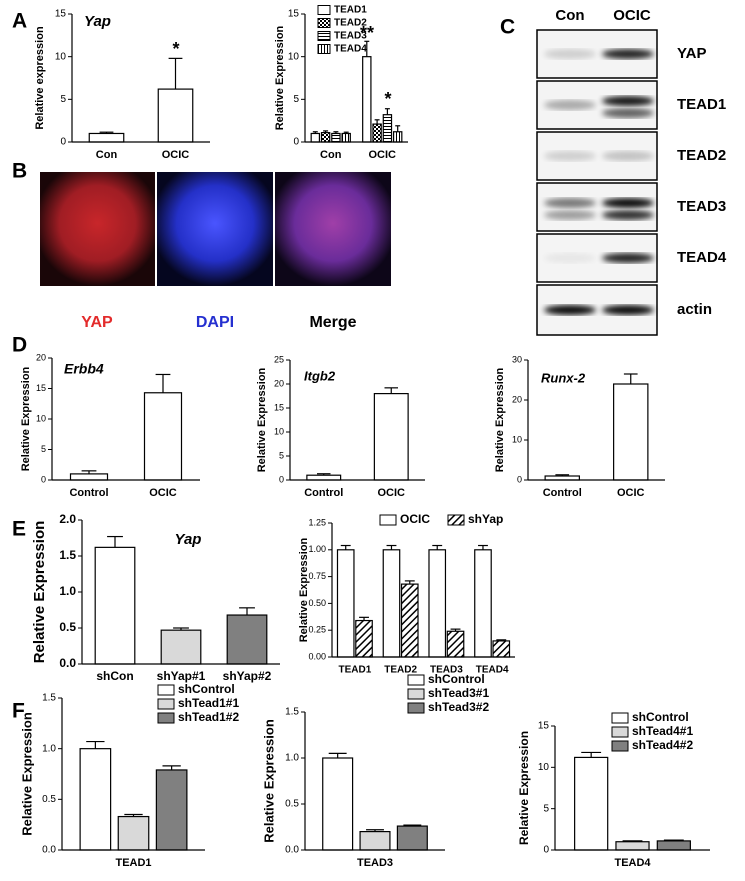 The width and height of the screenshot is (745, 881). I want to click on panel-label: C, so click(507, 27).